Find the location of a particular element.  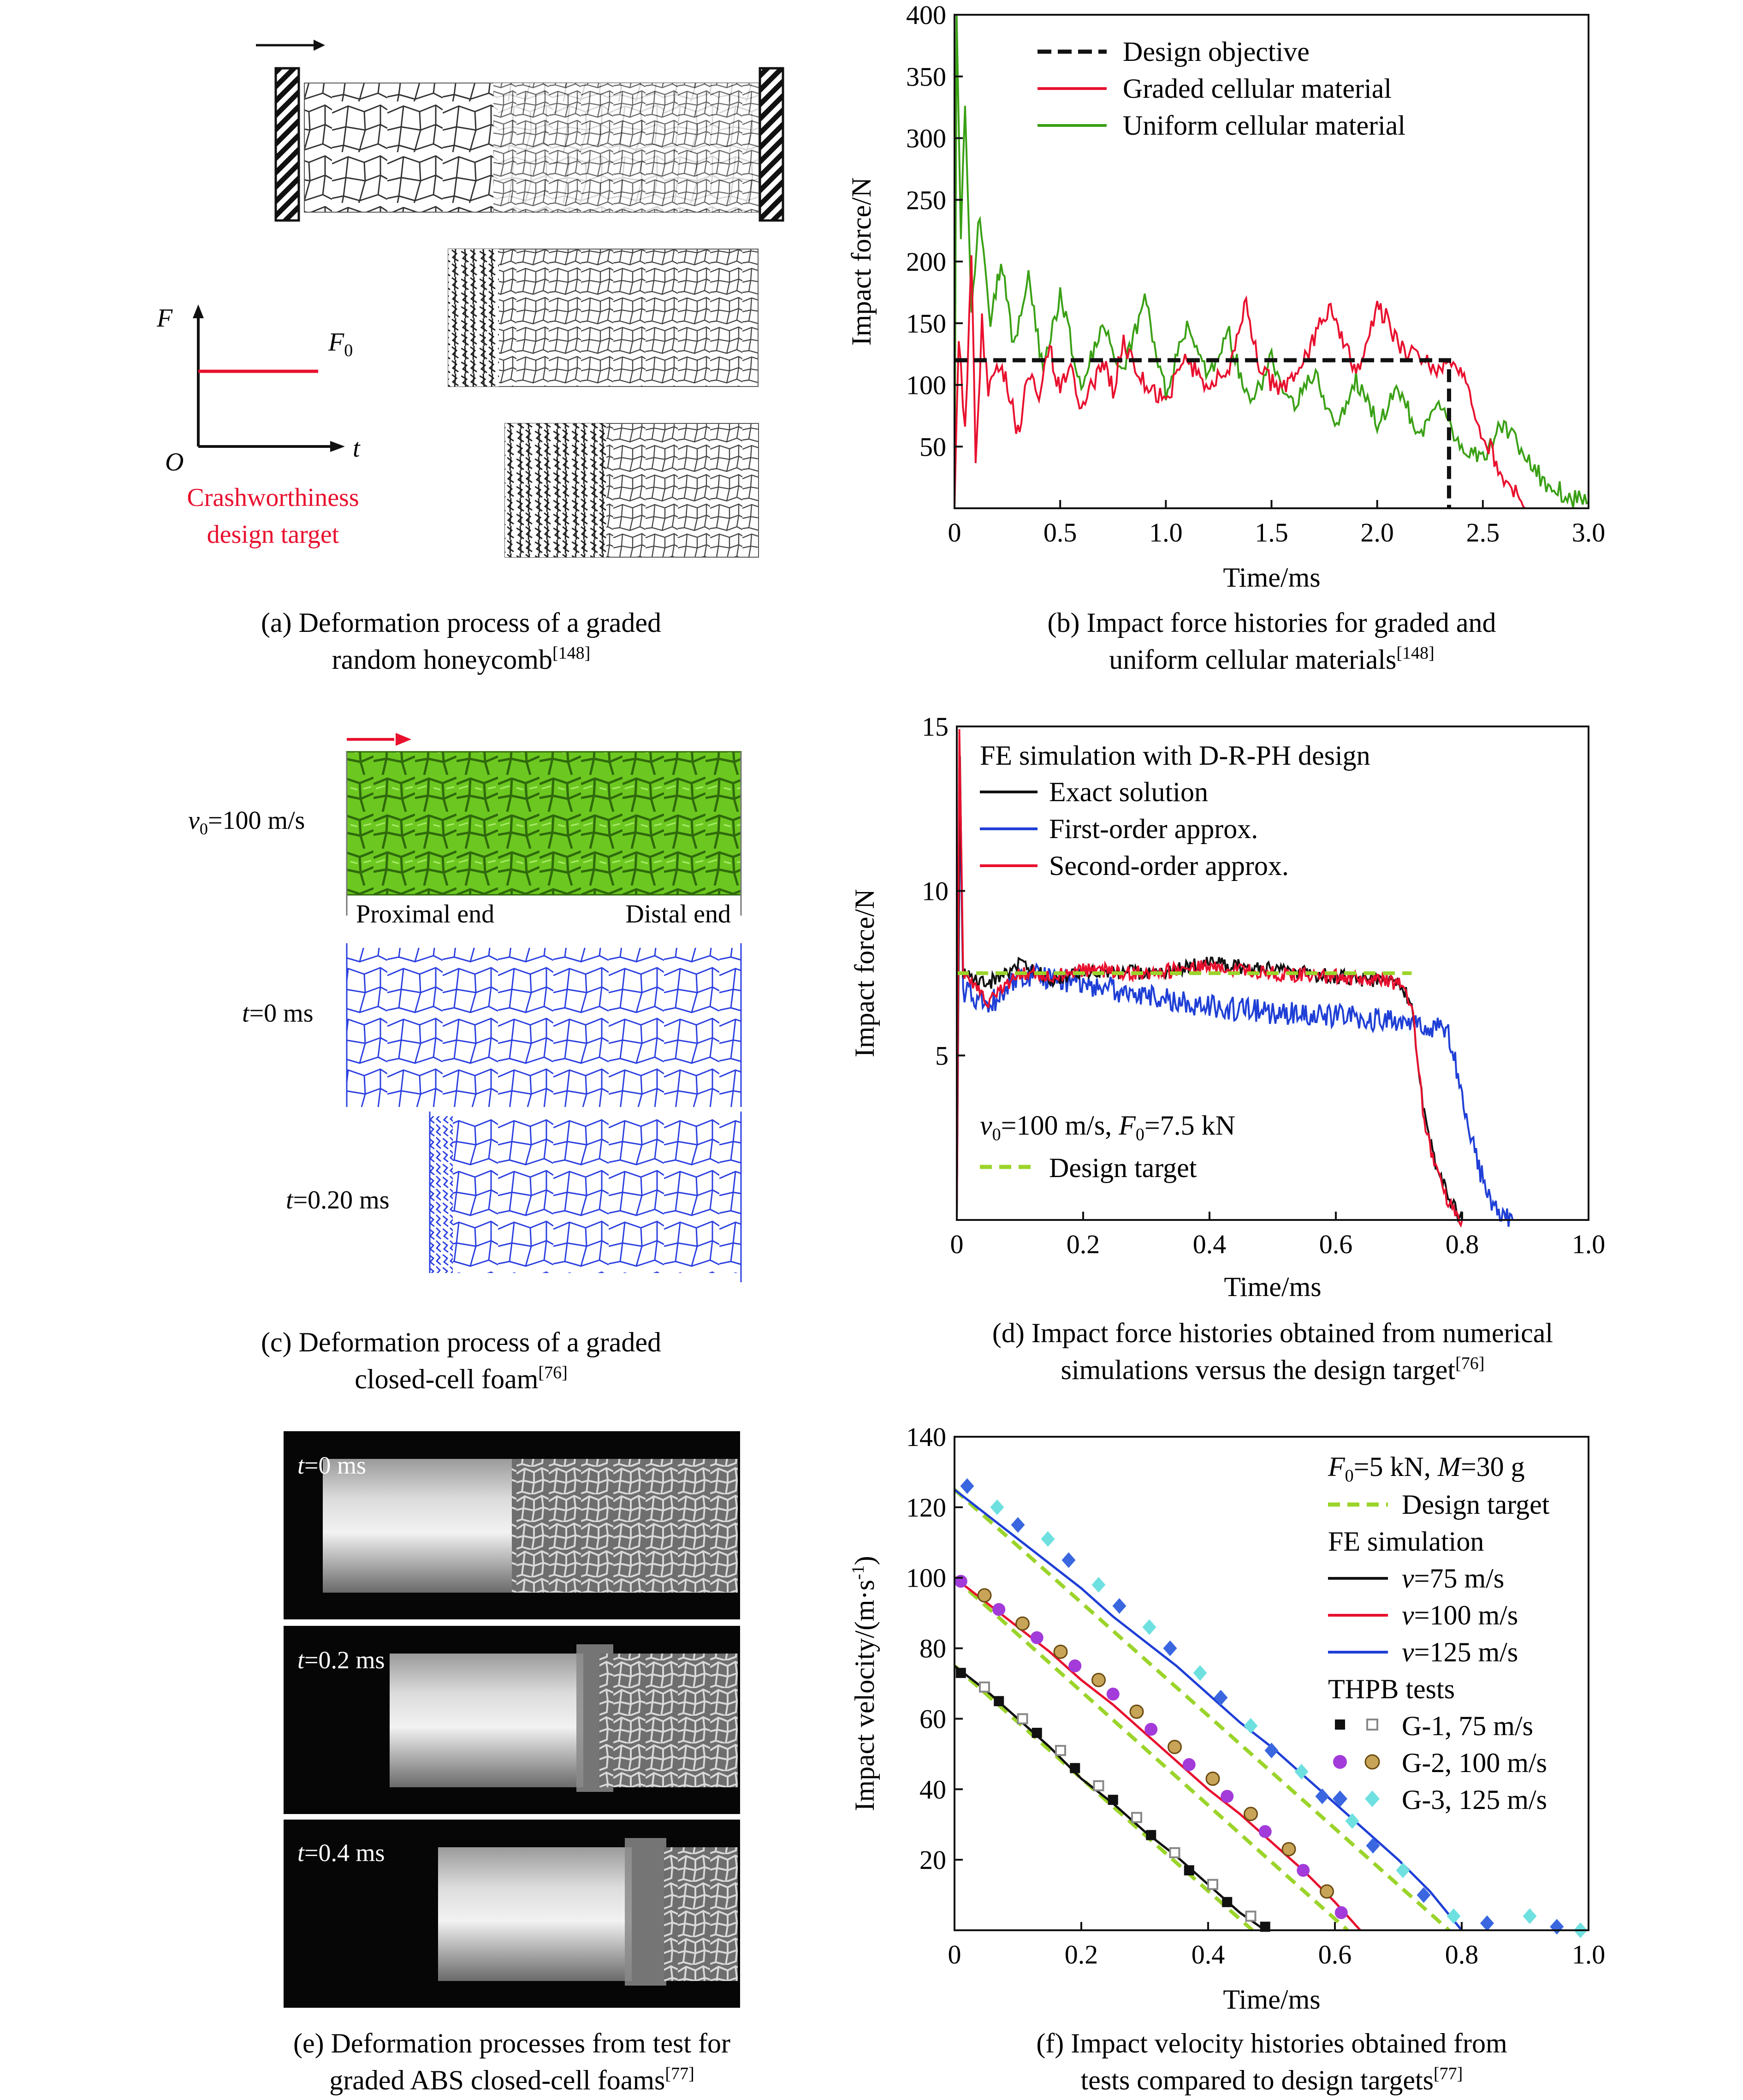

legend-f-g2-marker-violet is located at coordinates (1340, 1762).